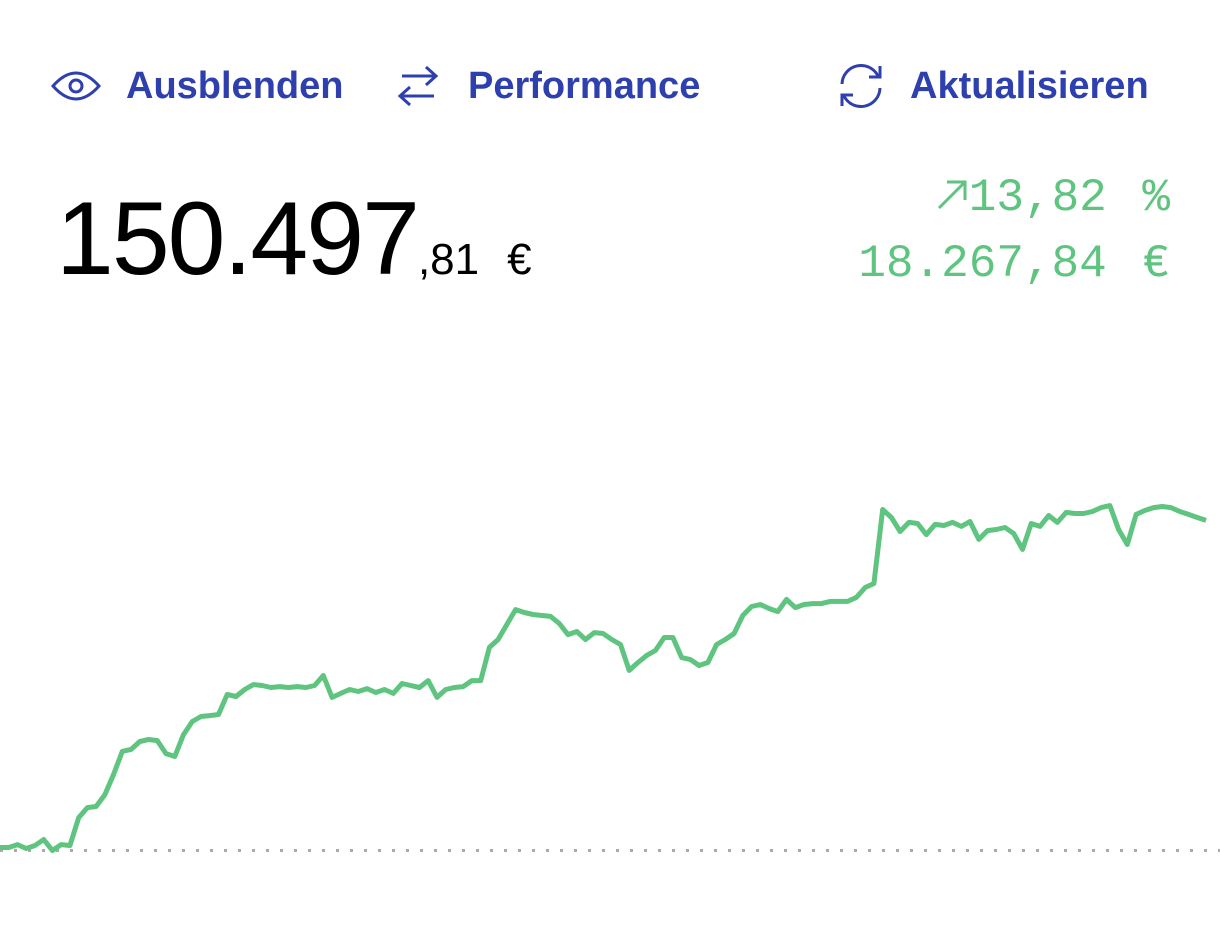 This screenshot has height=950, width=1220. I want to click on performance-button: Performance, so click(584, 86).